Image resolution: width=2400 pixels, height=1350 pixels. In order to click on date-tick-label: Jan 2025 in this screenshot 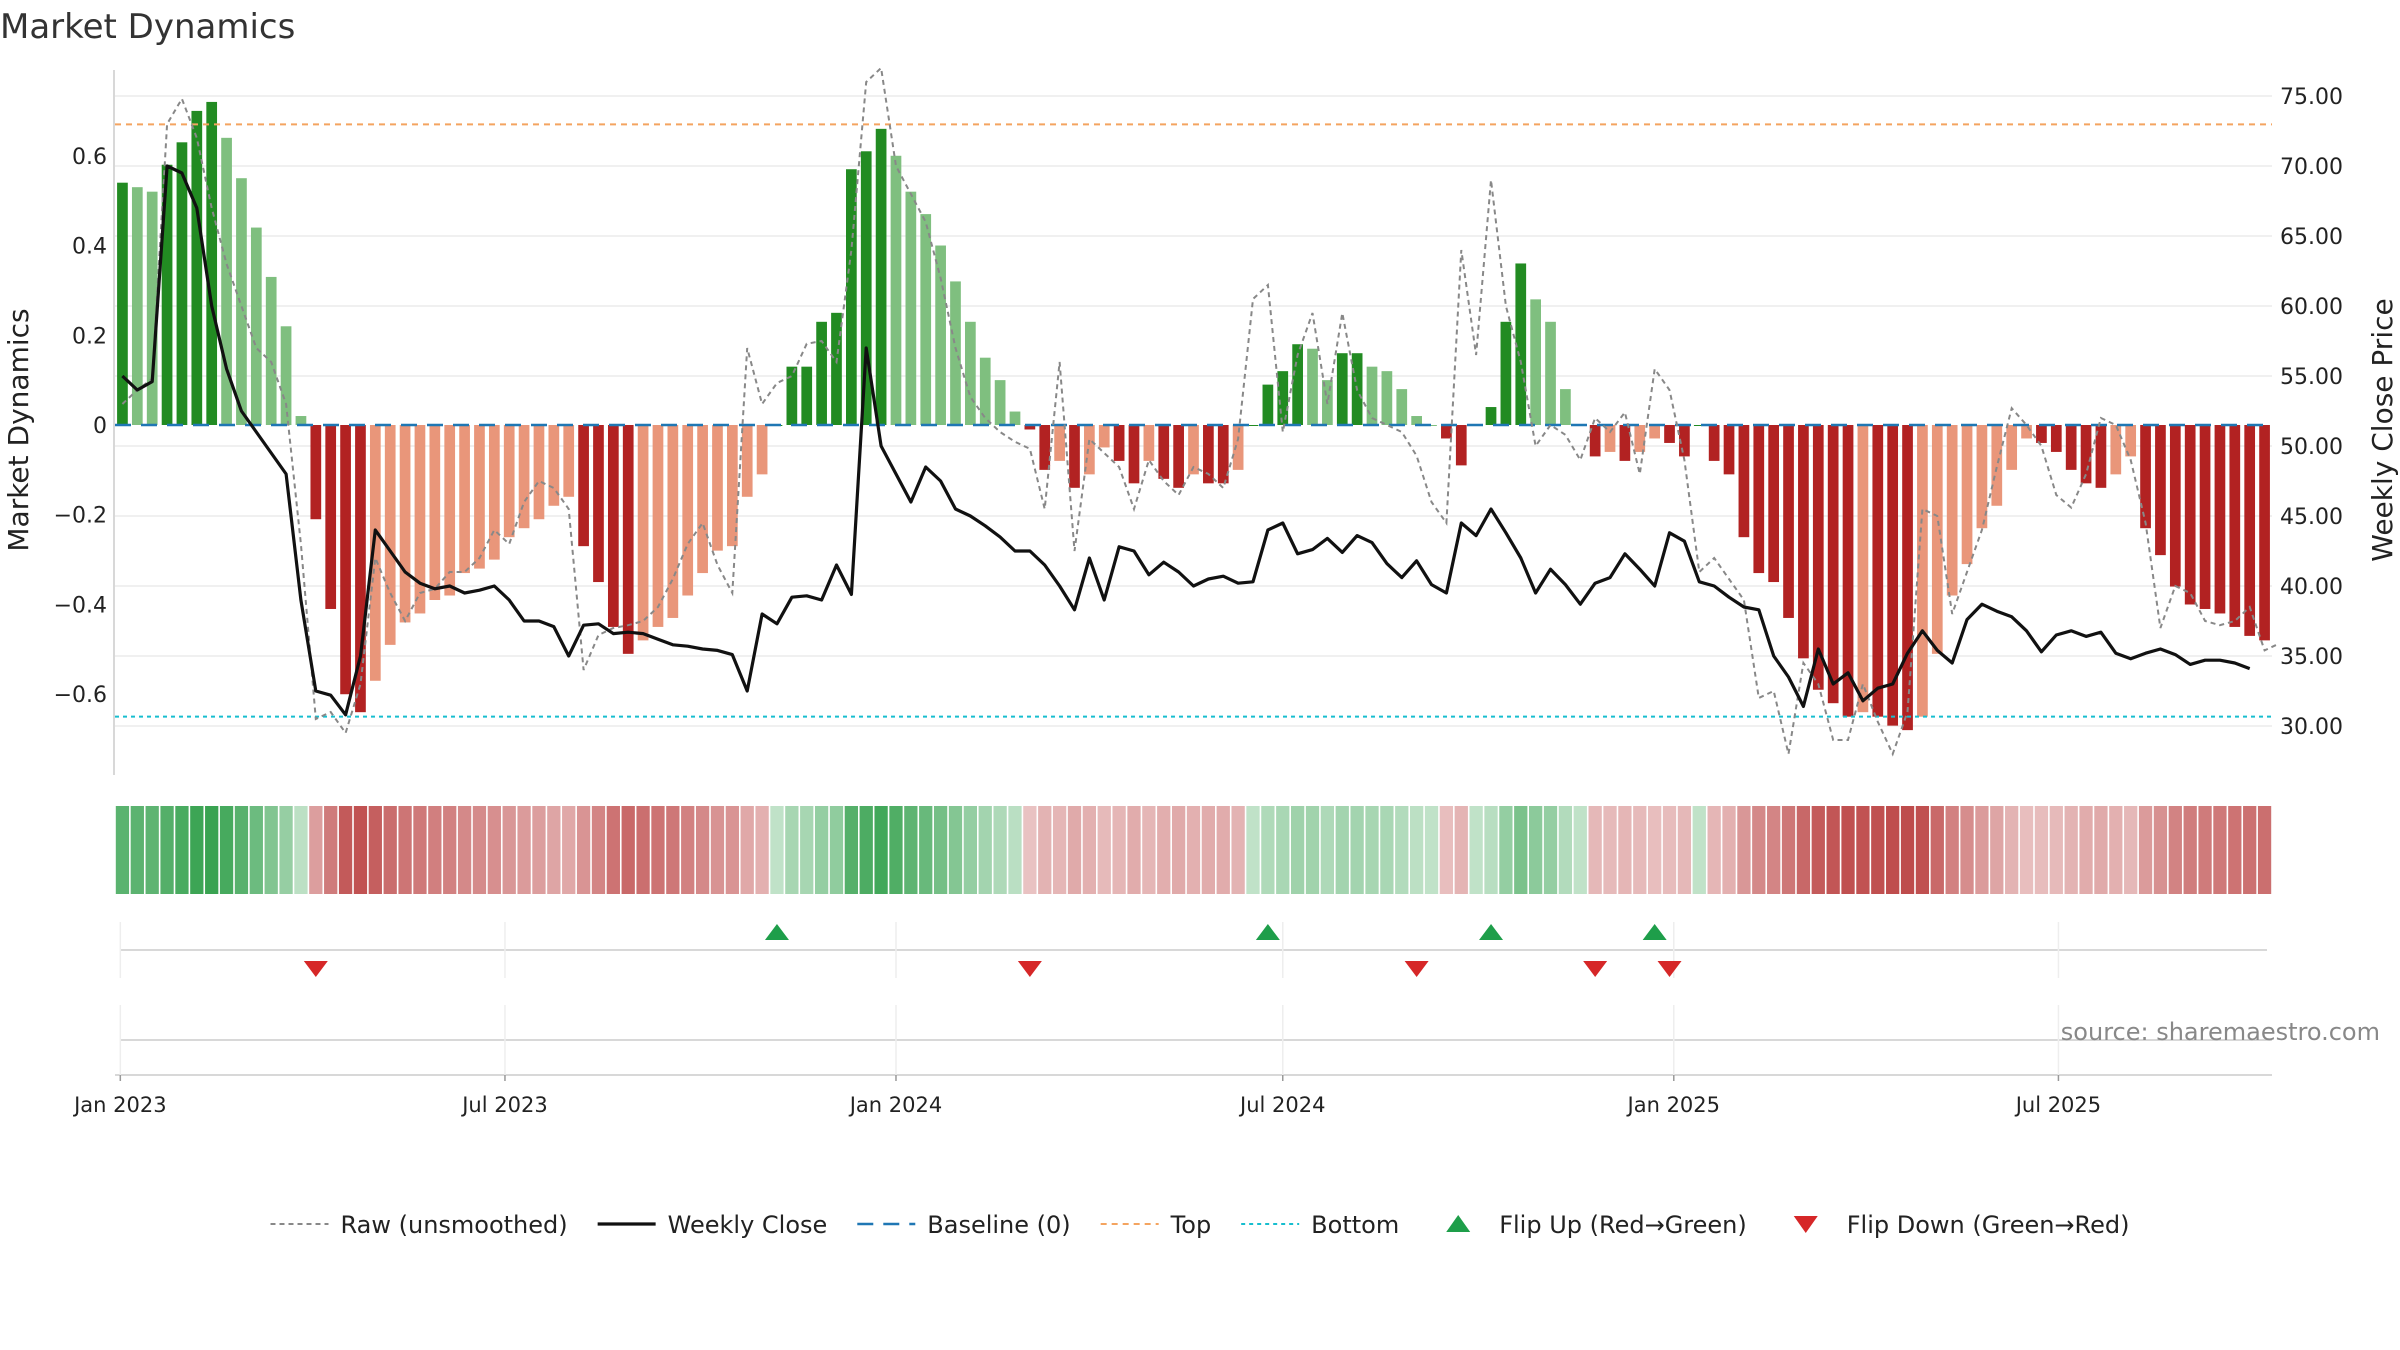, I will do `click(1673, 1105)`.